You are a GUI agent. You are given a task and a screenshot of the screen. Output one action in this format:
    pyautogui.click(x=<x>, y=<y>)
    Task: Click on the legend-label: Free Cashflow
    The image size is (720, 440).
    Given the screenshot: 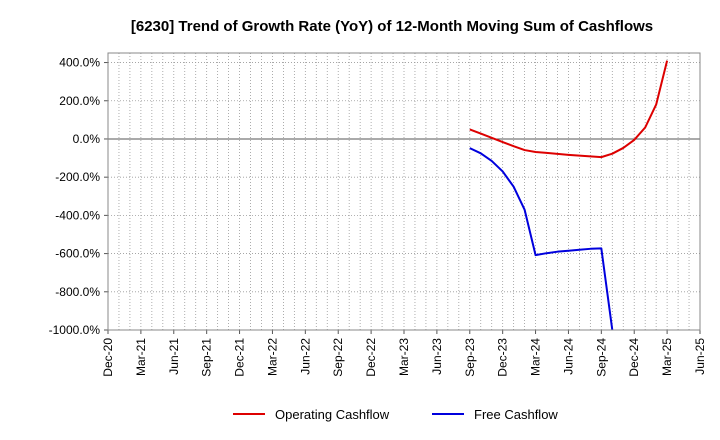 What is the action you would take?
    pyautogui.click(x=516, y=414)
    